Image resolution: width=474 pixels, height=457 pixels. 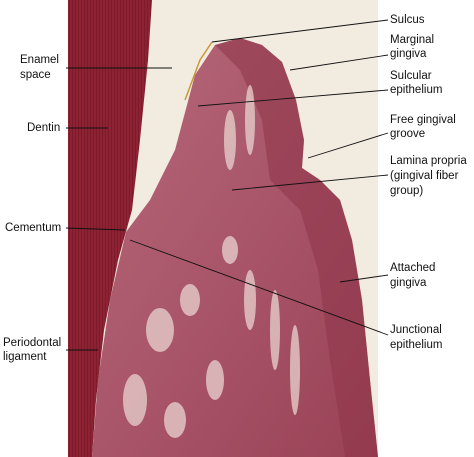 What do you see at coordinates (412, 40) in the screenshot?
I see `label-line: Marginal` at bounding box center [412, 40].